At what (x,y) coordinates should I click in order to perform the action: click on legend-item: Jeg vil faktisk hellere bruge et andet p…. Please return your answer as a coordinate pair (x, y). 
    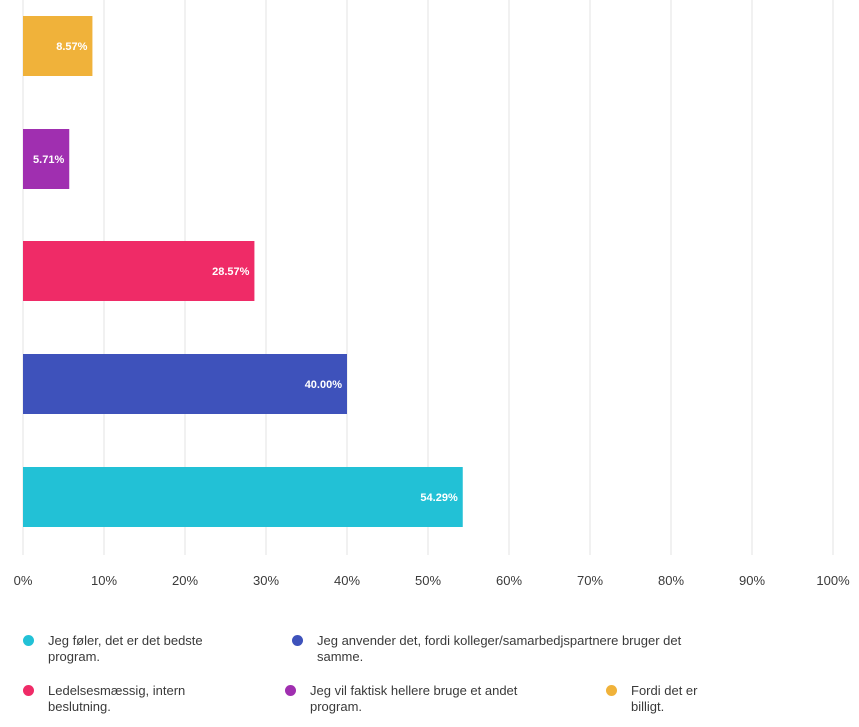
    Looking at the image, I should click on (401, 699).